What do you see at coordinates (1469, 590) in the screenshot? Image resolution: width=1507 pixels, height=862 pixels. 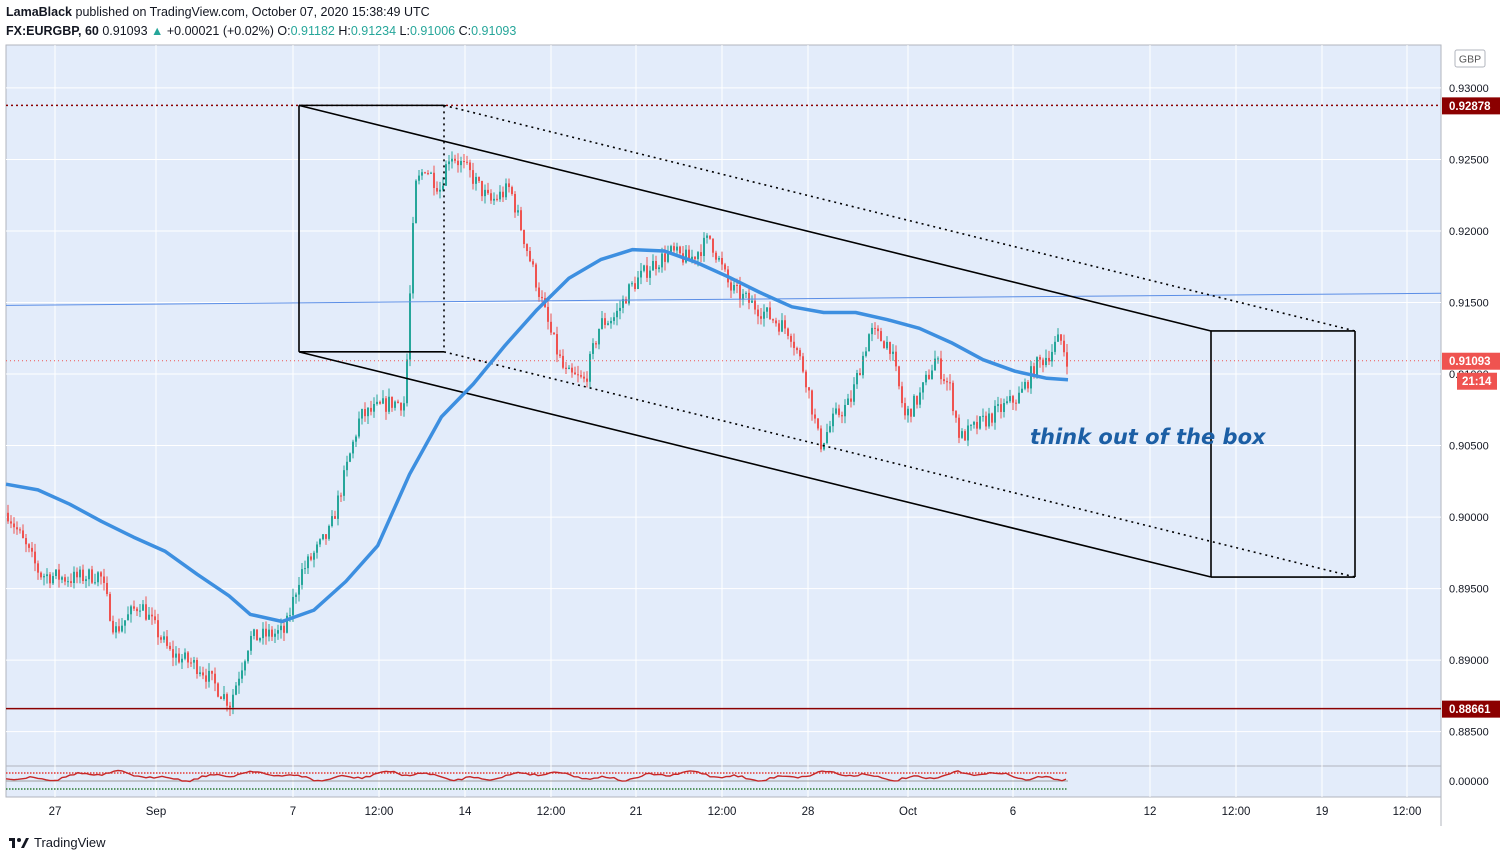 I see `y-tick-label: 0.89500` at bounding box center [1469, 590].